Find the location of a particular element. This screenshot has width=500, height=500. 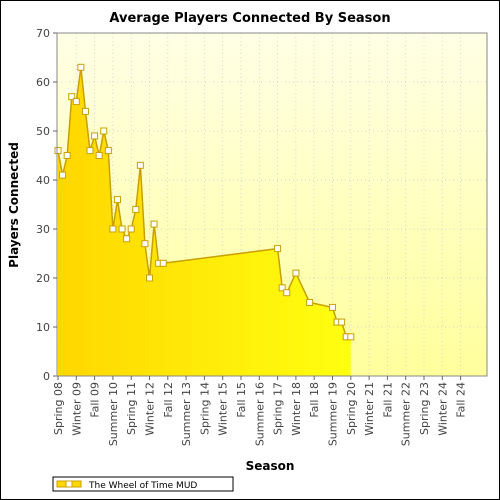

legend-box is located at coordinates (143, 484).